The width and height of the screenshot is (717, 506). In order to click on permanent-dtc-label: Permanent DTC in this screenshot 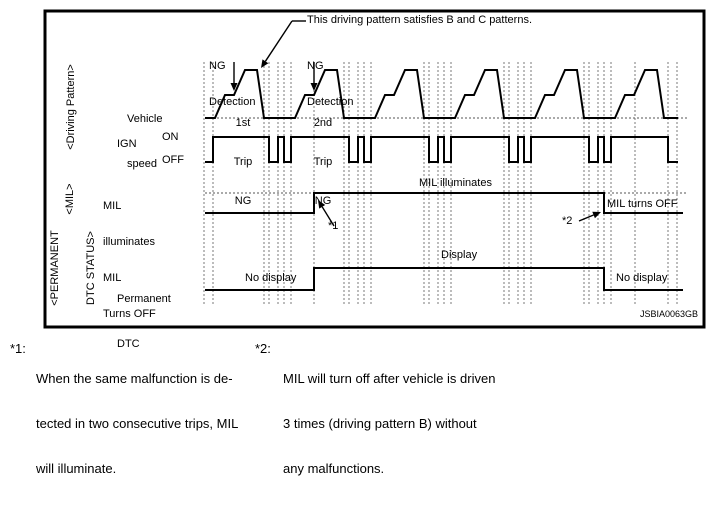, I will do `click(144, 322)`.